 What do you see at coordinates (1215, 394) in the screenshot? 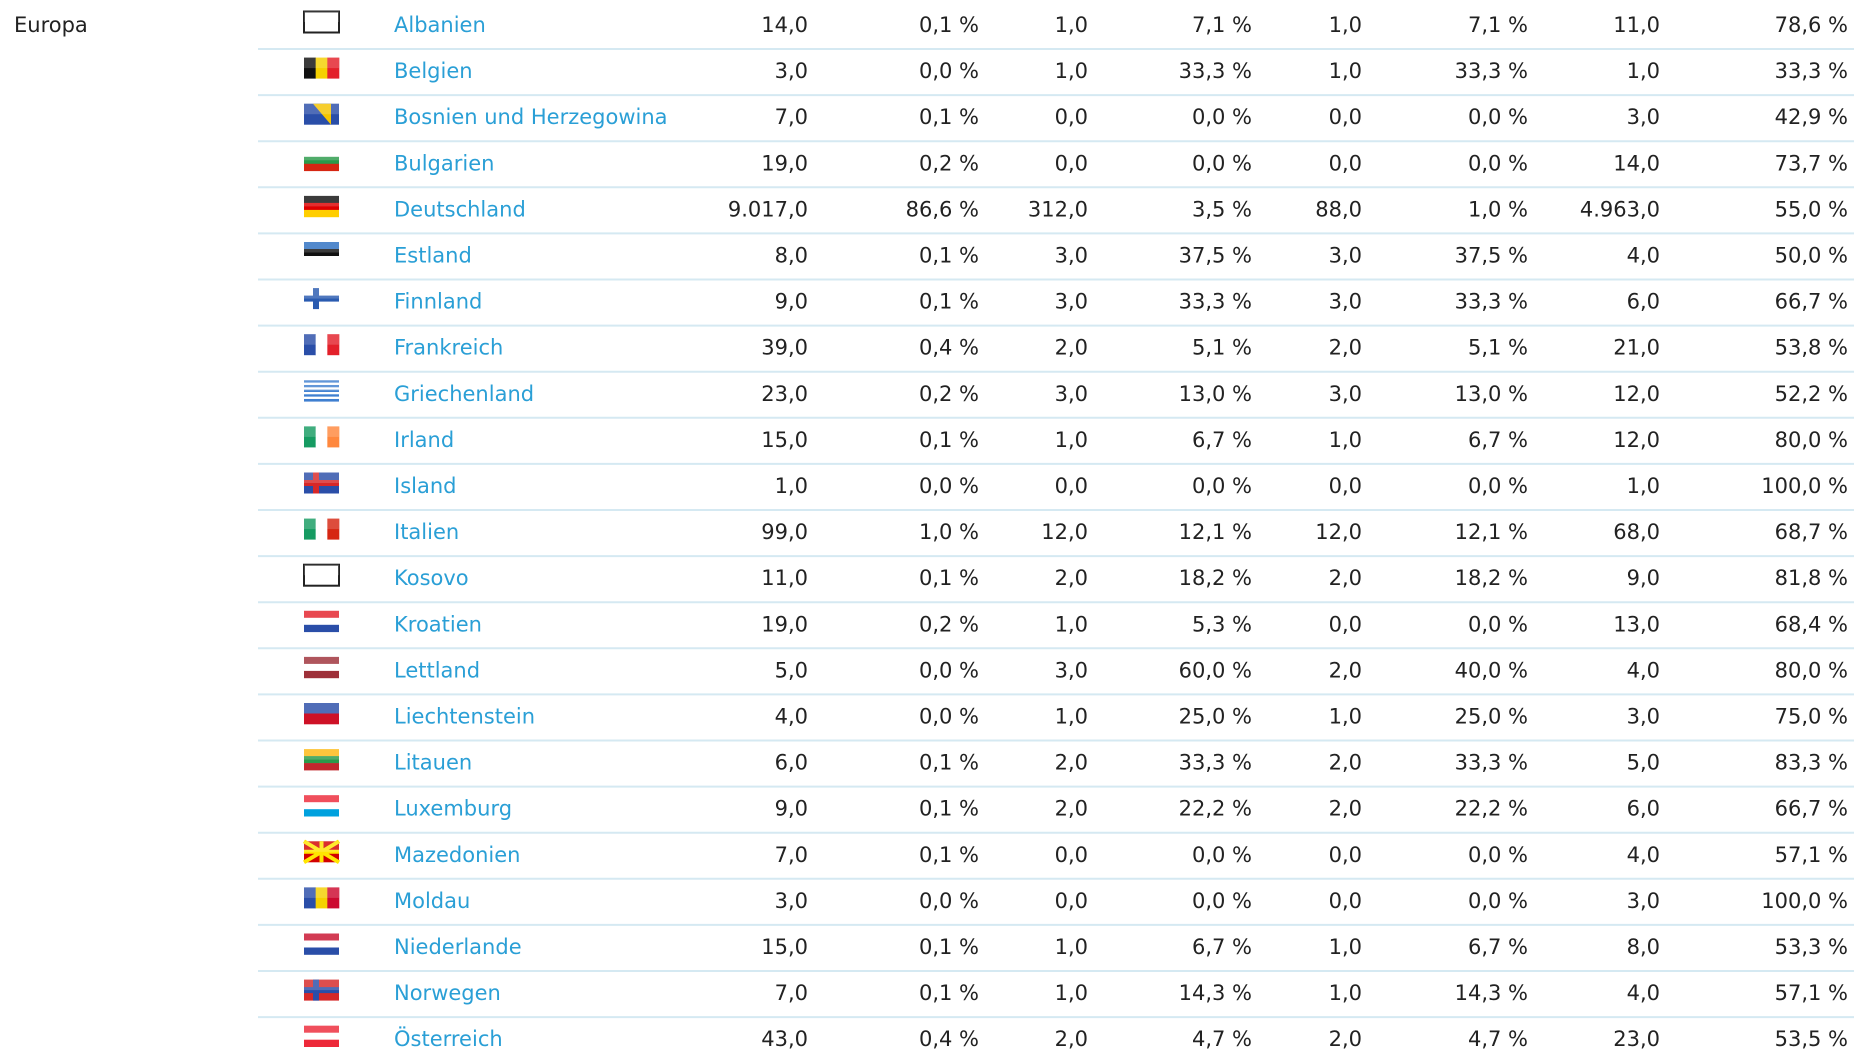
I see `cell-value: 13,0 %` at bounding box center [1215, 394].